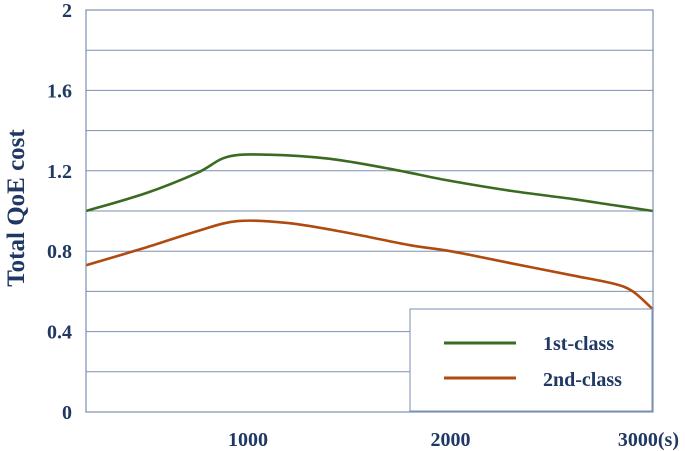 This screenshot has height=451, width=685. I want to click on legend-box, so click(531, 360).